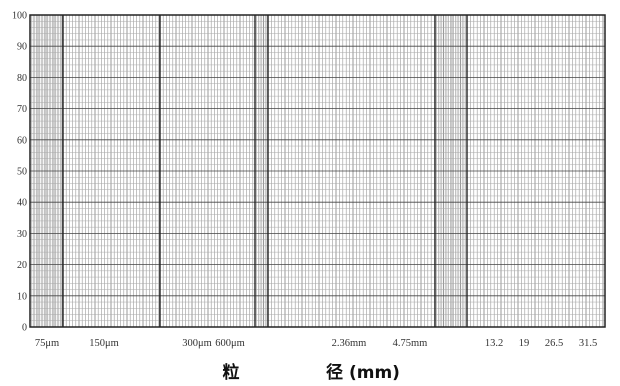 The width and height of the screenshot is (620, 386). Describe the element at coordinates (22, 140) in the screenshot. I see `y-tick-label: 60` at that location.